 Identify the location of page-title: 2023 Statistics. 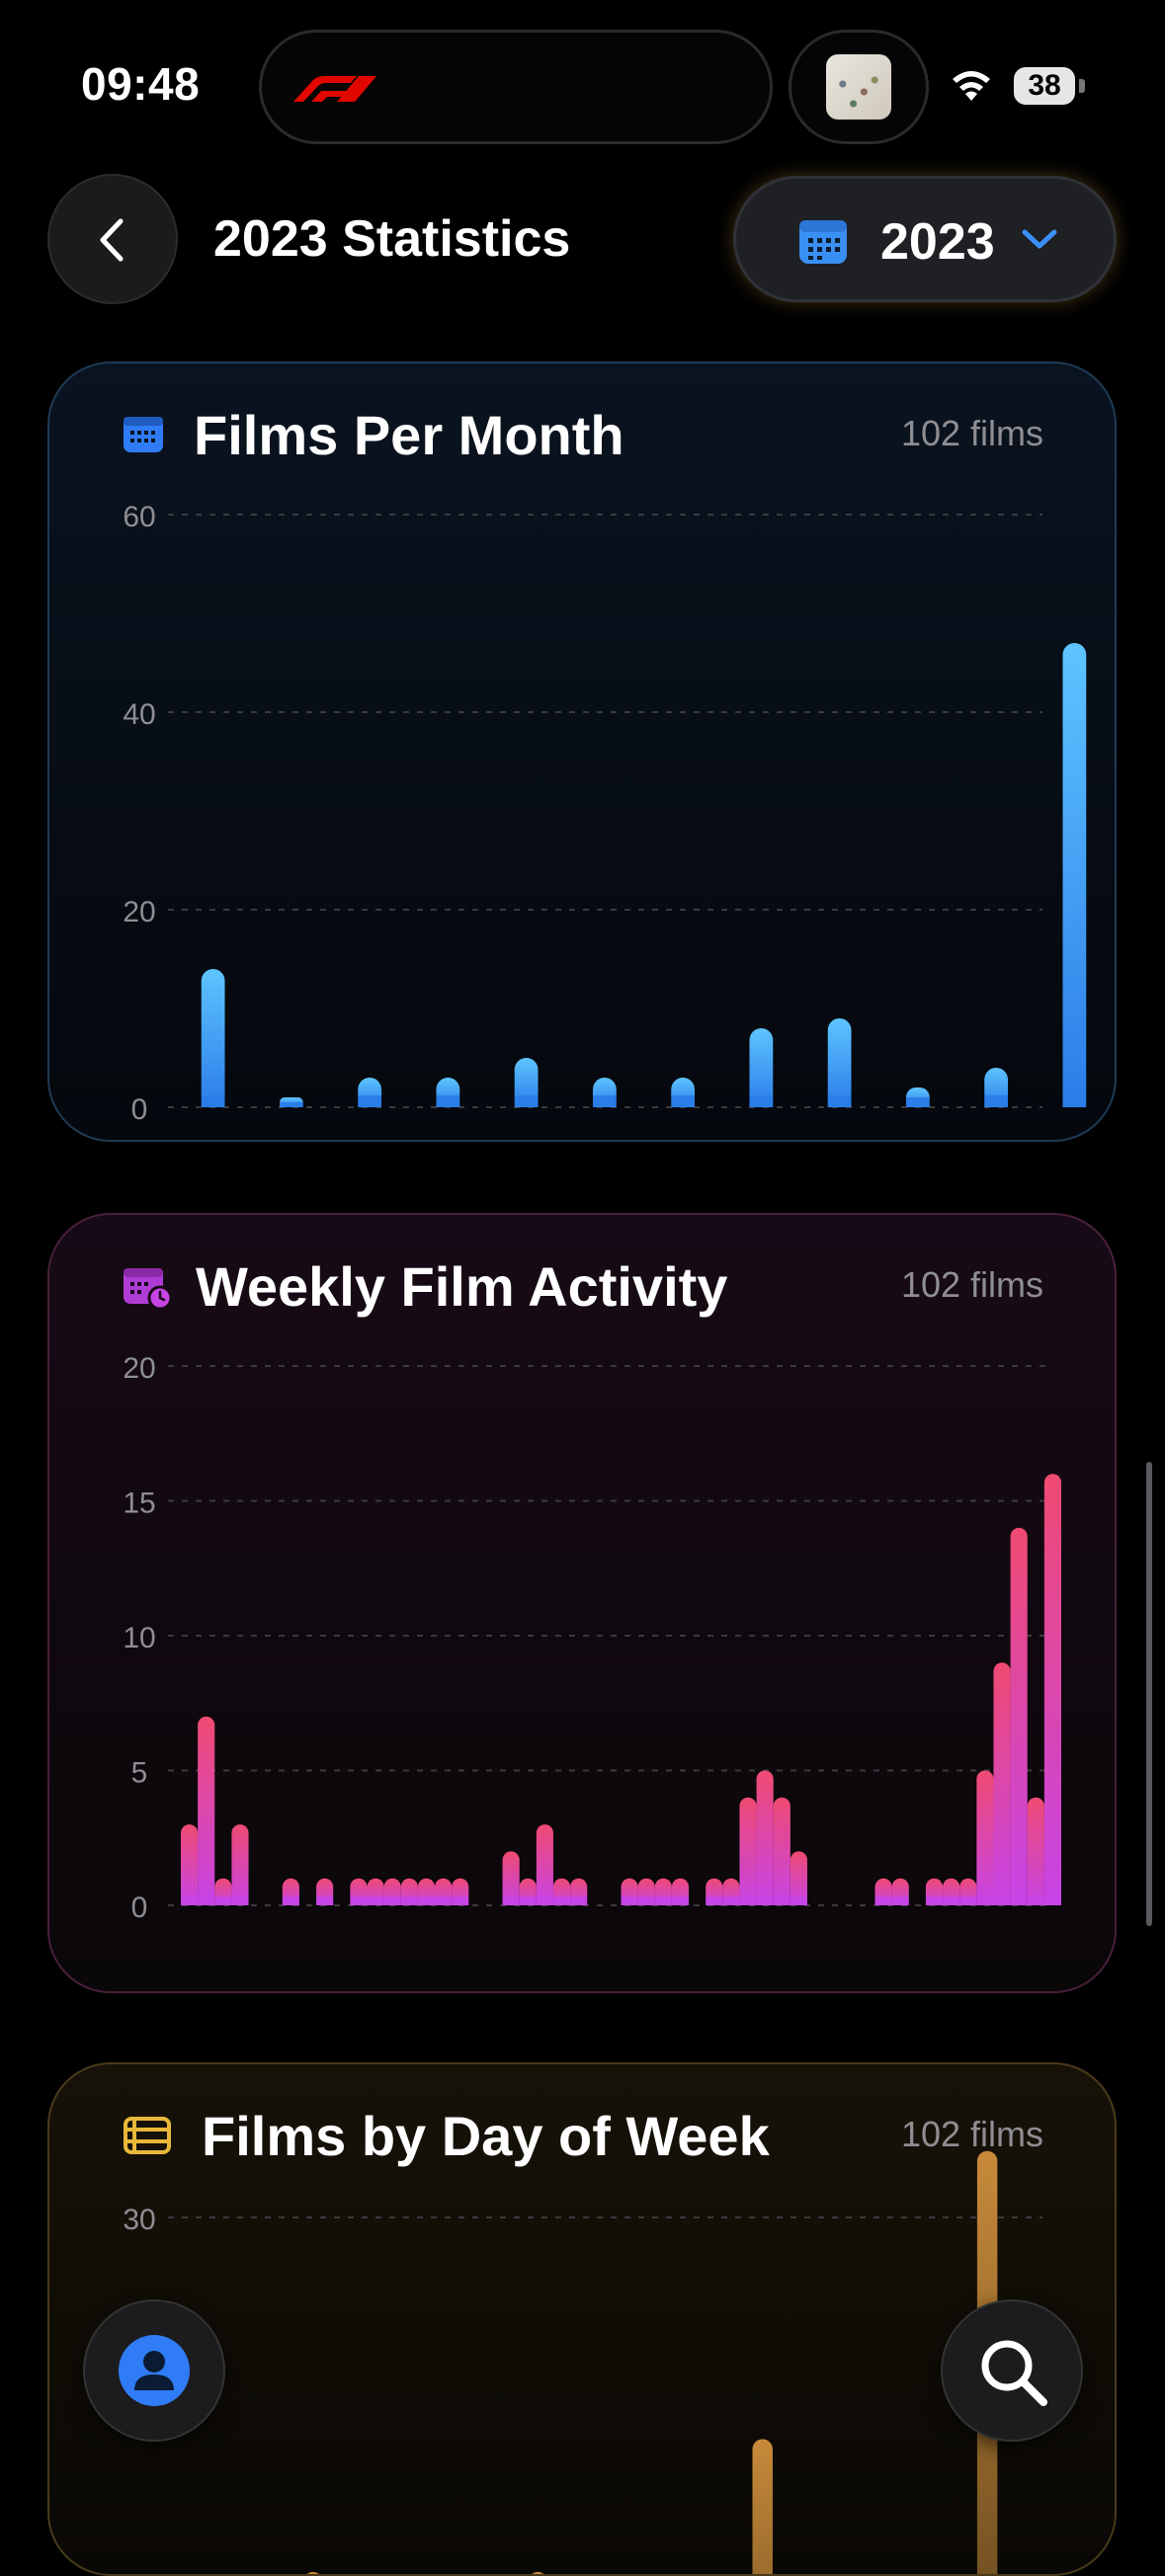
(392, 239).